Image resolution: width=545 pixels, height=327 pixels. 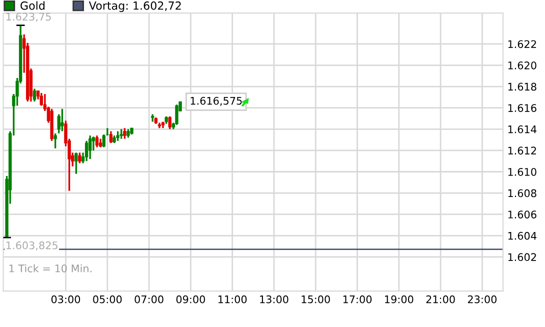 What do you see at coordinates (522, 193) in the screenshot?
I see `y-tick-label: 1.608` at bounding box center [522, 193].